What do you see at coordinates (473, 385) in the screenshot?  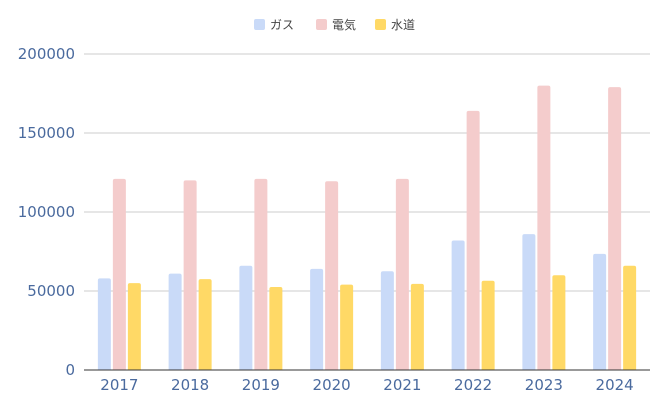 I see `x-tick-label: 2022` at bounding box center [473, 385].